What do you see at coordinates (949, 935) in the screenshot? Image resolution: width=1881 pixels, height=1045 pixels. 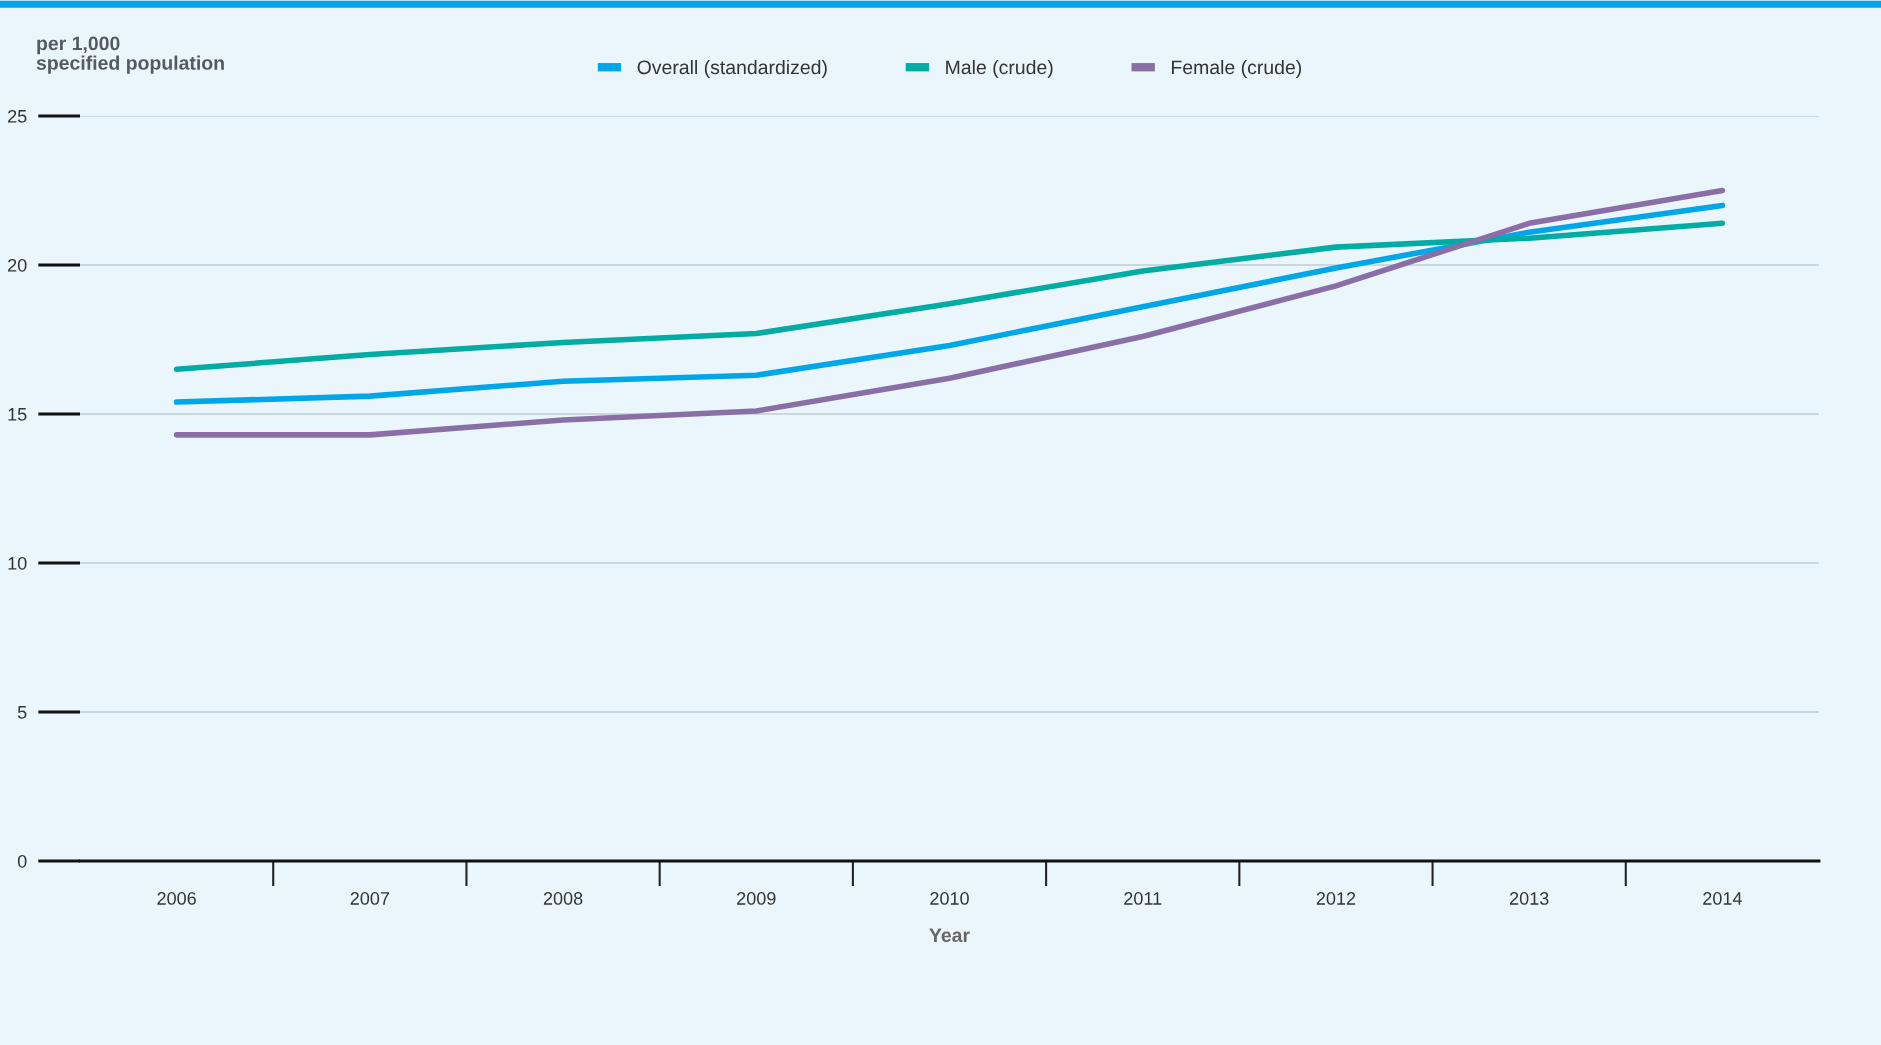 I see `x-axis-title: Year` at bounding box center [949, 935].